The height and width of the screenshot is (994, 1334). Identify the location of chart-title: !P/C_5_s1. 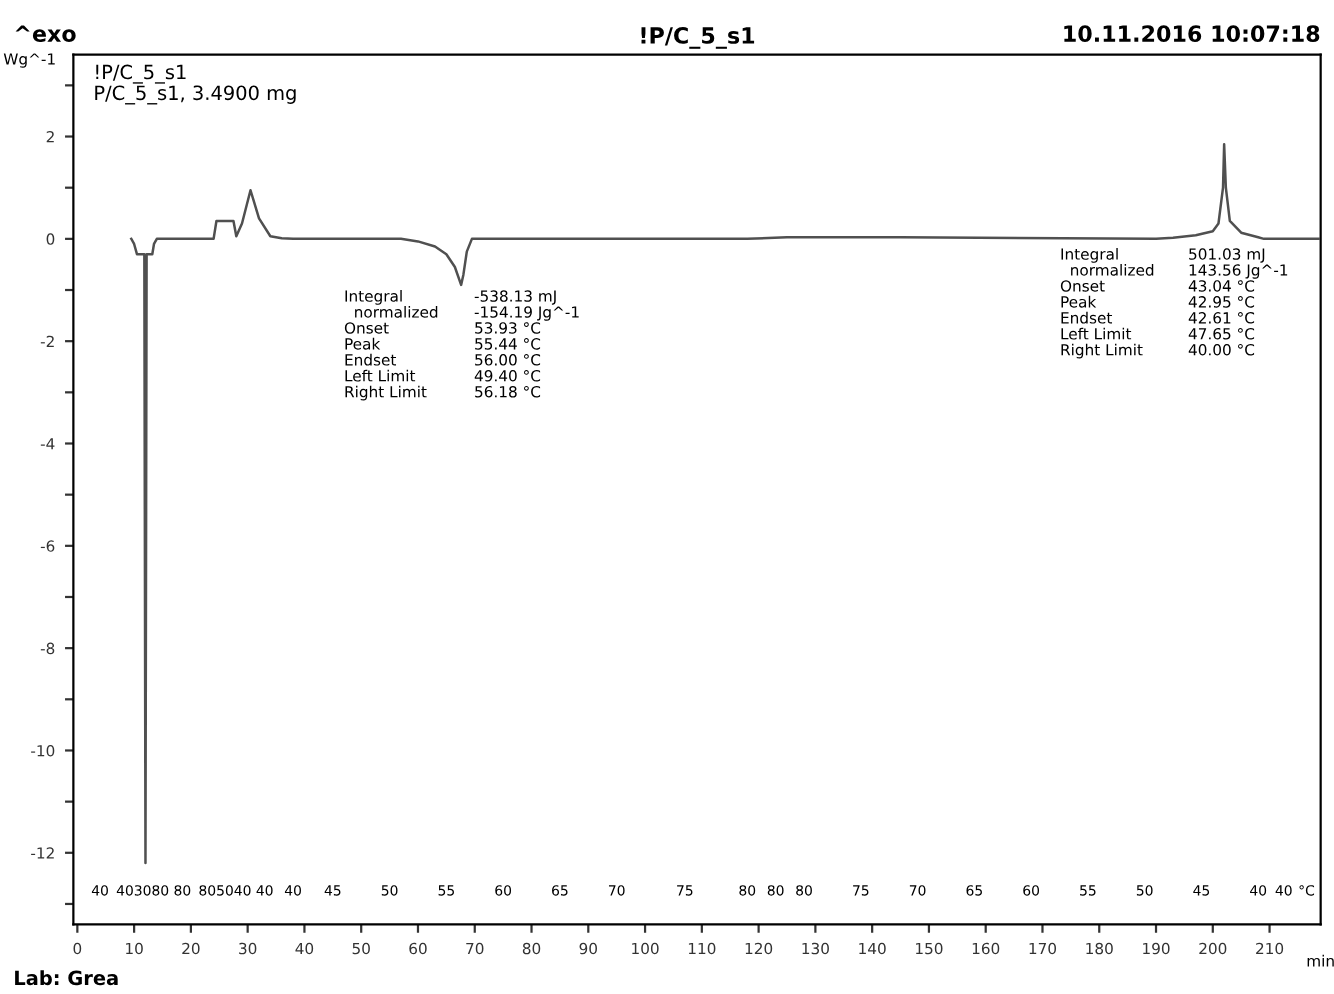
(698, 38).